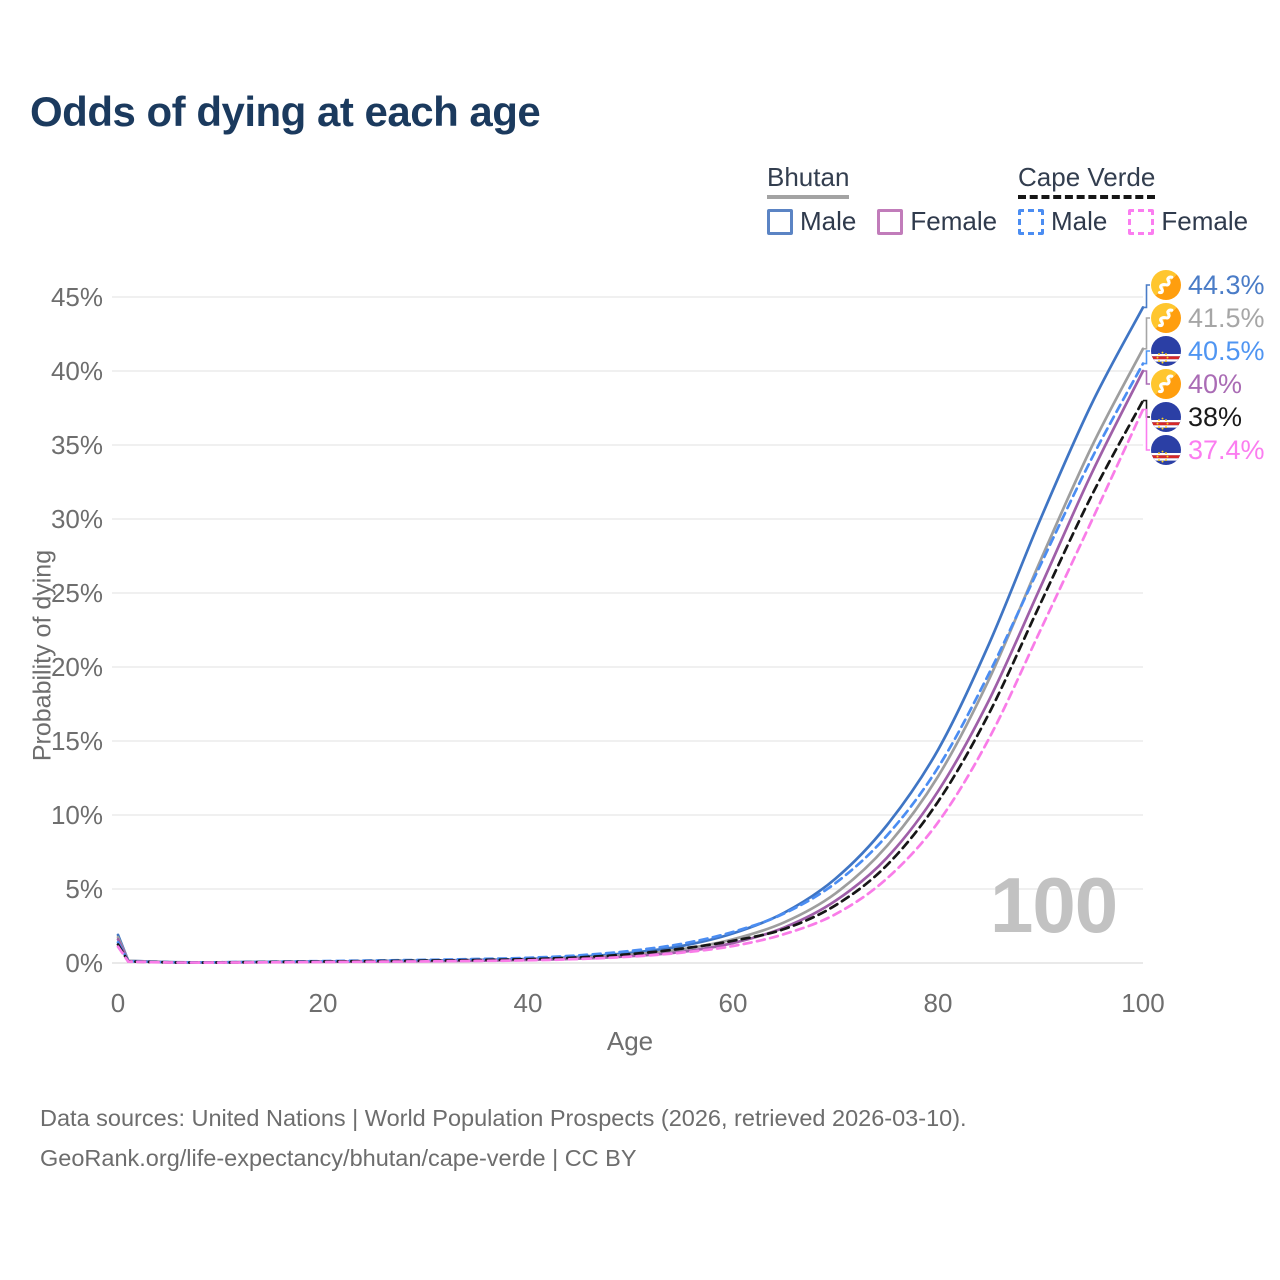 The image size is (1280, 1280). I want to click on y-tick-label: 35%, so click(76, 445).